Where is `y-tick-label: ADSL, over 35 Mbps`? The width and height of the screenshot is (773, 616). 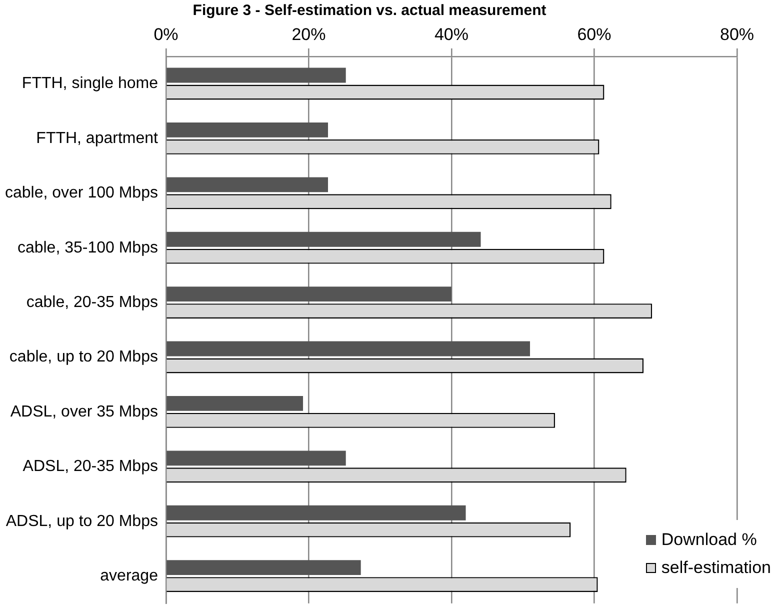 y-tick-label: ADSL, over 35 Mbps is located at coordinates (84, 411).